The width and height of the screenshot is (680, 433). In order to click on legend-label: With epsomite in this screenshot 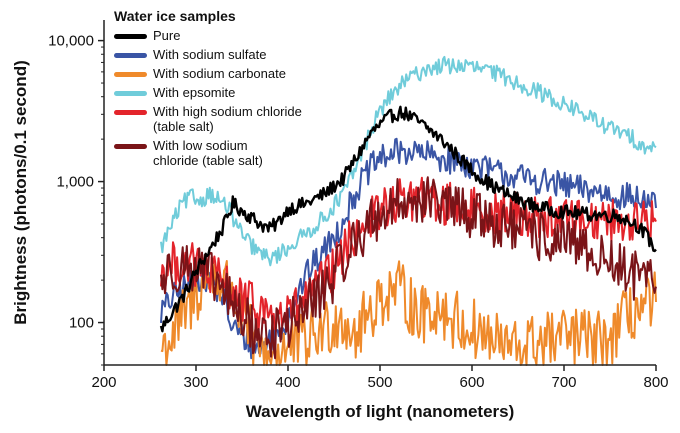, I will do `click(194, 92)`.